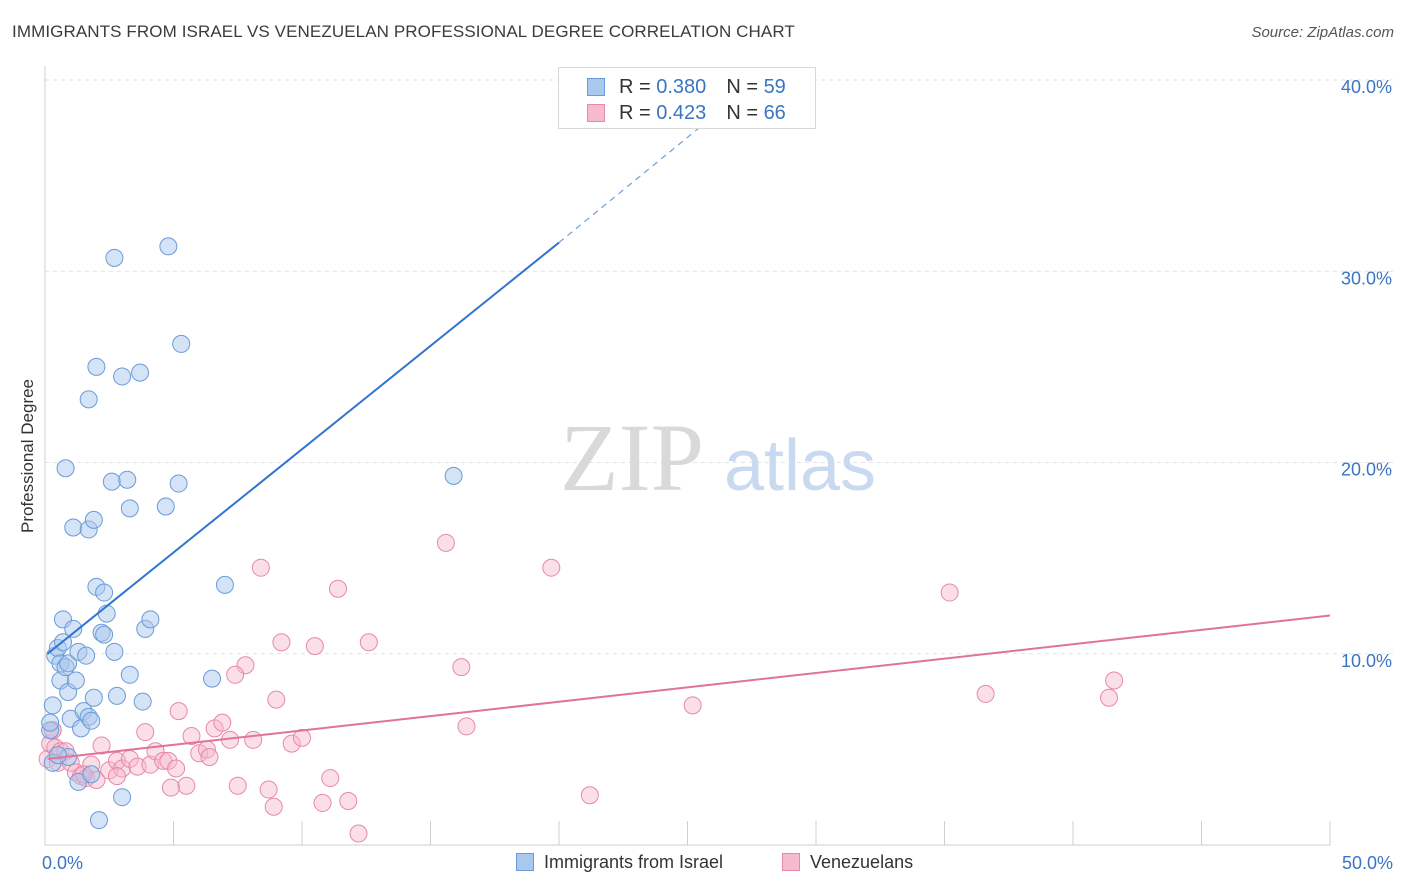 The width and height of the screenshot is (1406, 892). What do you see at coordinates (634, 862) in the screenshot?
I see `legend-label-israel: Immigrants from Israel` at bounding box center [634, 862].